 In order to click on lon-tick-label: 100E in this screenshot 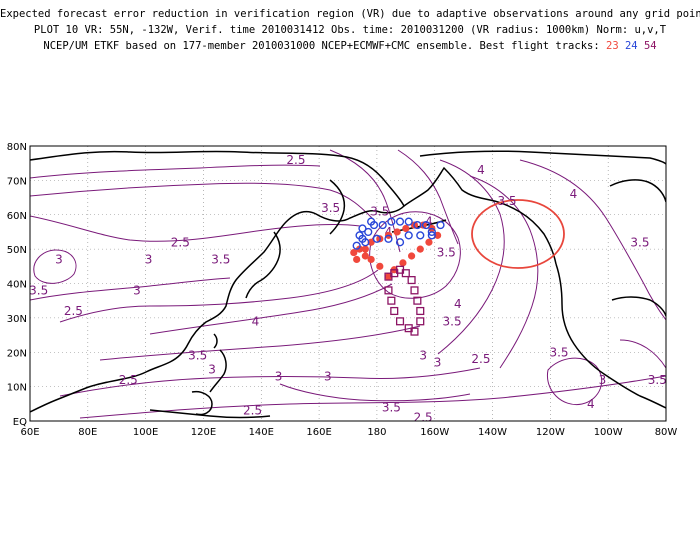, I will do `click(145, 432)`.